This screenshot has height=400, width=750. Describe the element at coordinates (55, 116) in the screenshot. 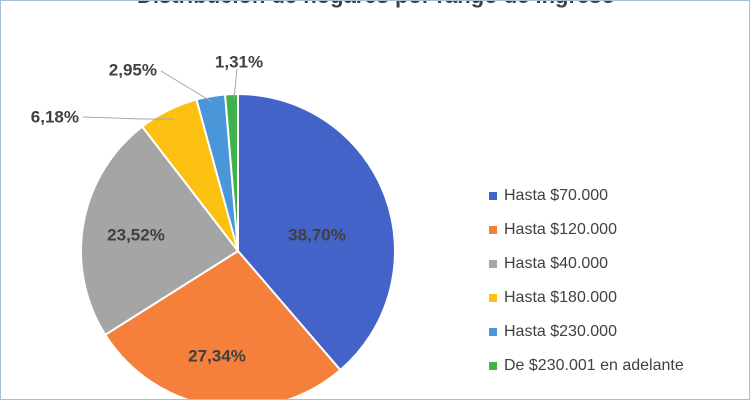

I see `data-label: 6,18%` at that location.